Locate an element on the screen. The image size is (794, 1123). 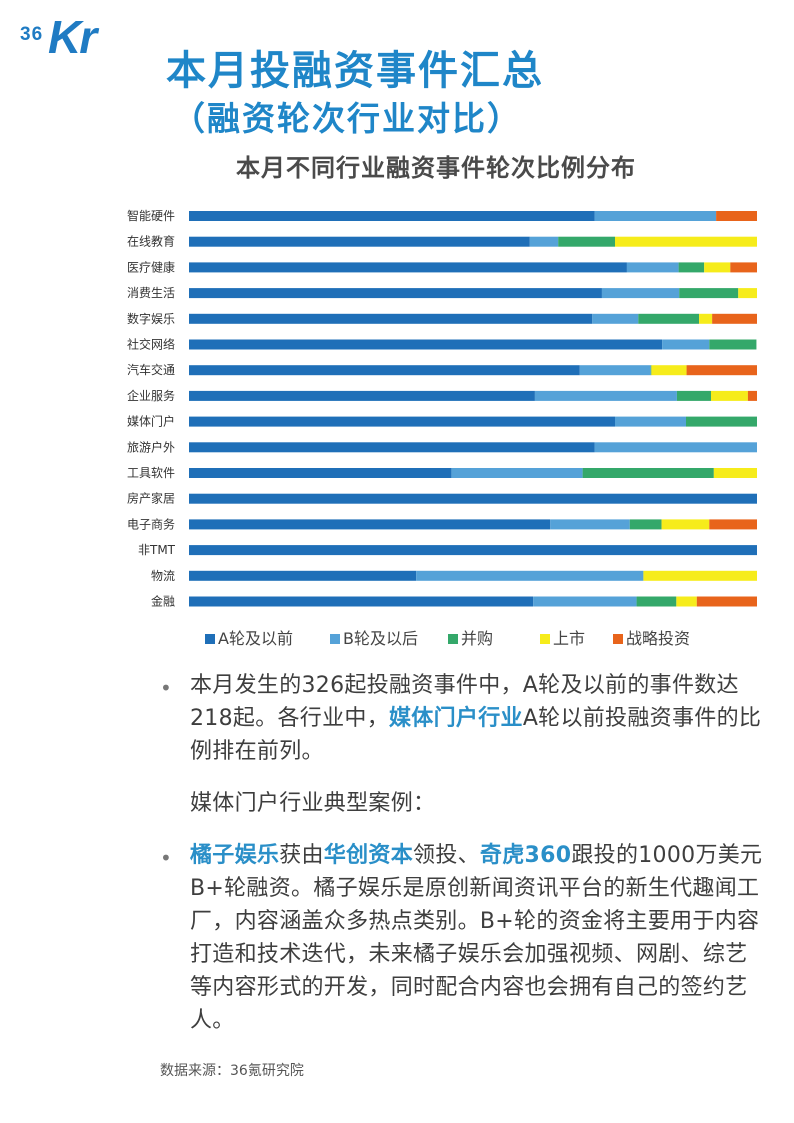
data-source: 数据来源：36氪研究院 is located at coordinates (232, 1071).